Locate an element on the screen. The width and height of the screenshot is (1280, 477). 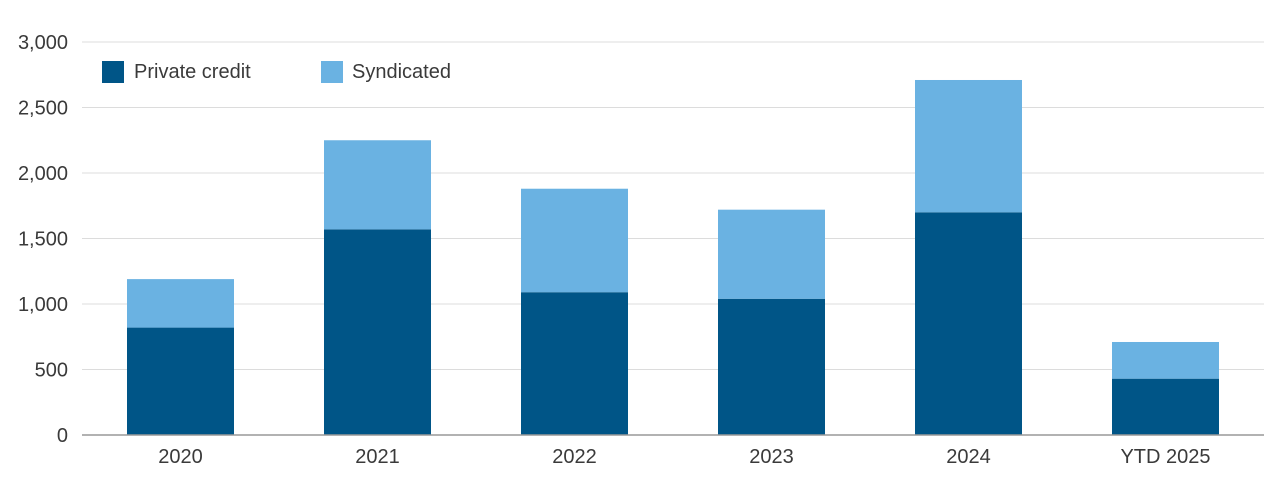
y-axis-tick-labels: 0 500 1,000 1,500 2,000 2,500 3,000 is located at coordinates (43, 239).